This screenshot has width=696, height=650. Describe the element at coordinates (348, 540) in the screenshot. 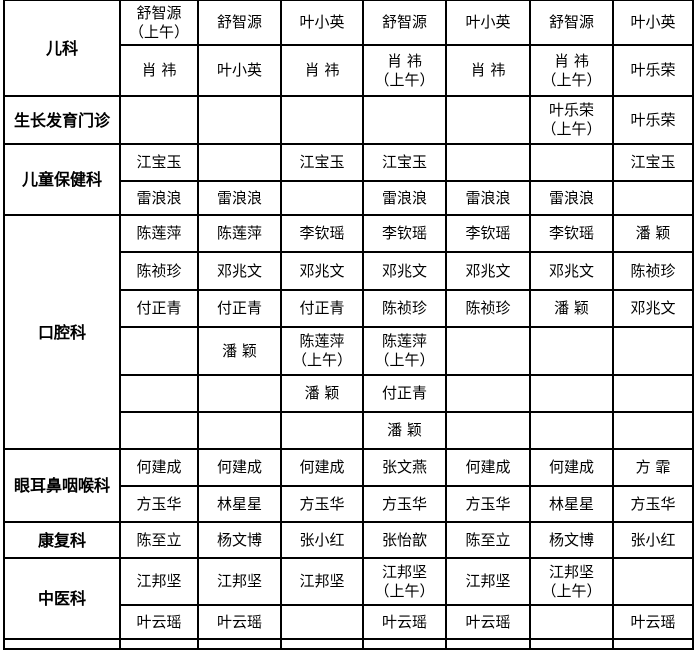

I see `table-row: 康复科 陈至立 杨文博 张小红 张怡歆 陈至立 杨文博 张小红` at that location.